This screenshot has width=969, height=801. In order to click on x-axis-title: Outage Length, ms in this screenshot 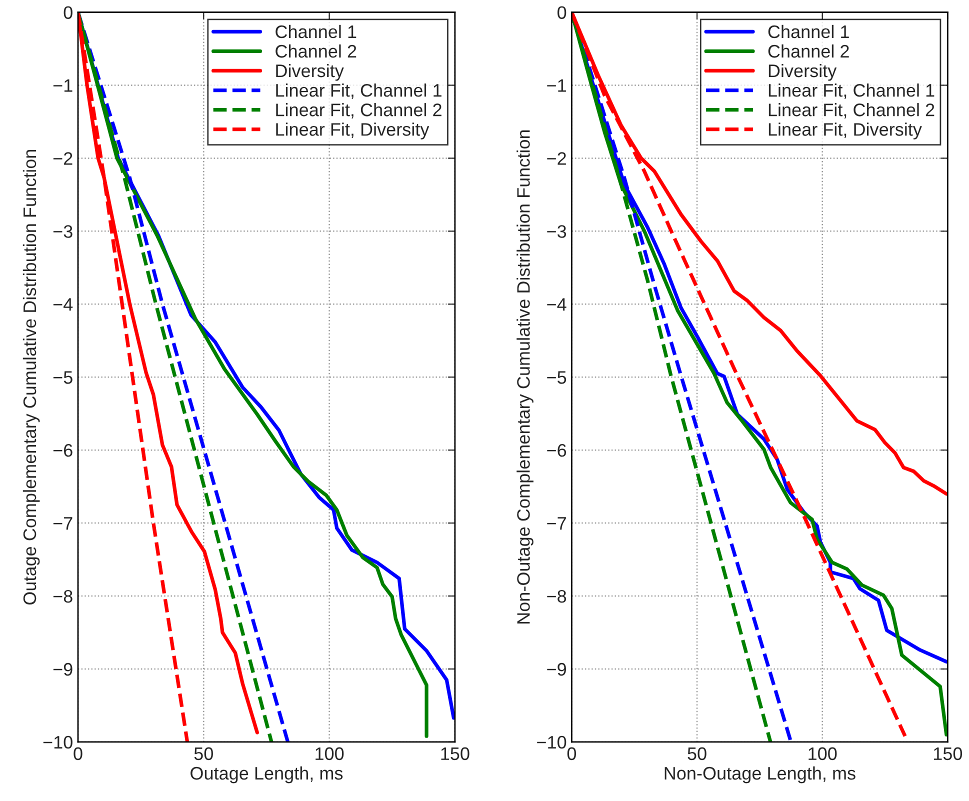, I will do `click(266, 775)`.